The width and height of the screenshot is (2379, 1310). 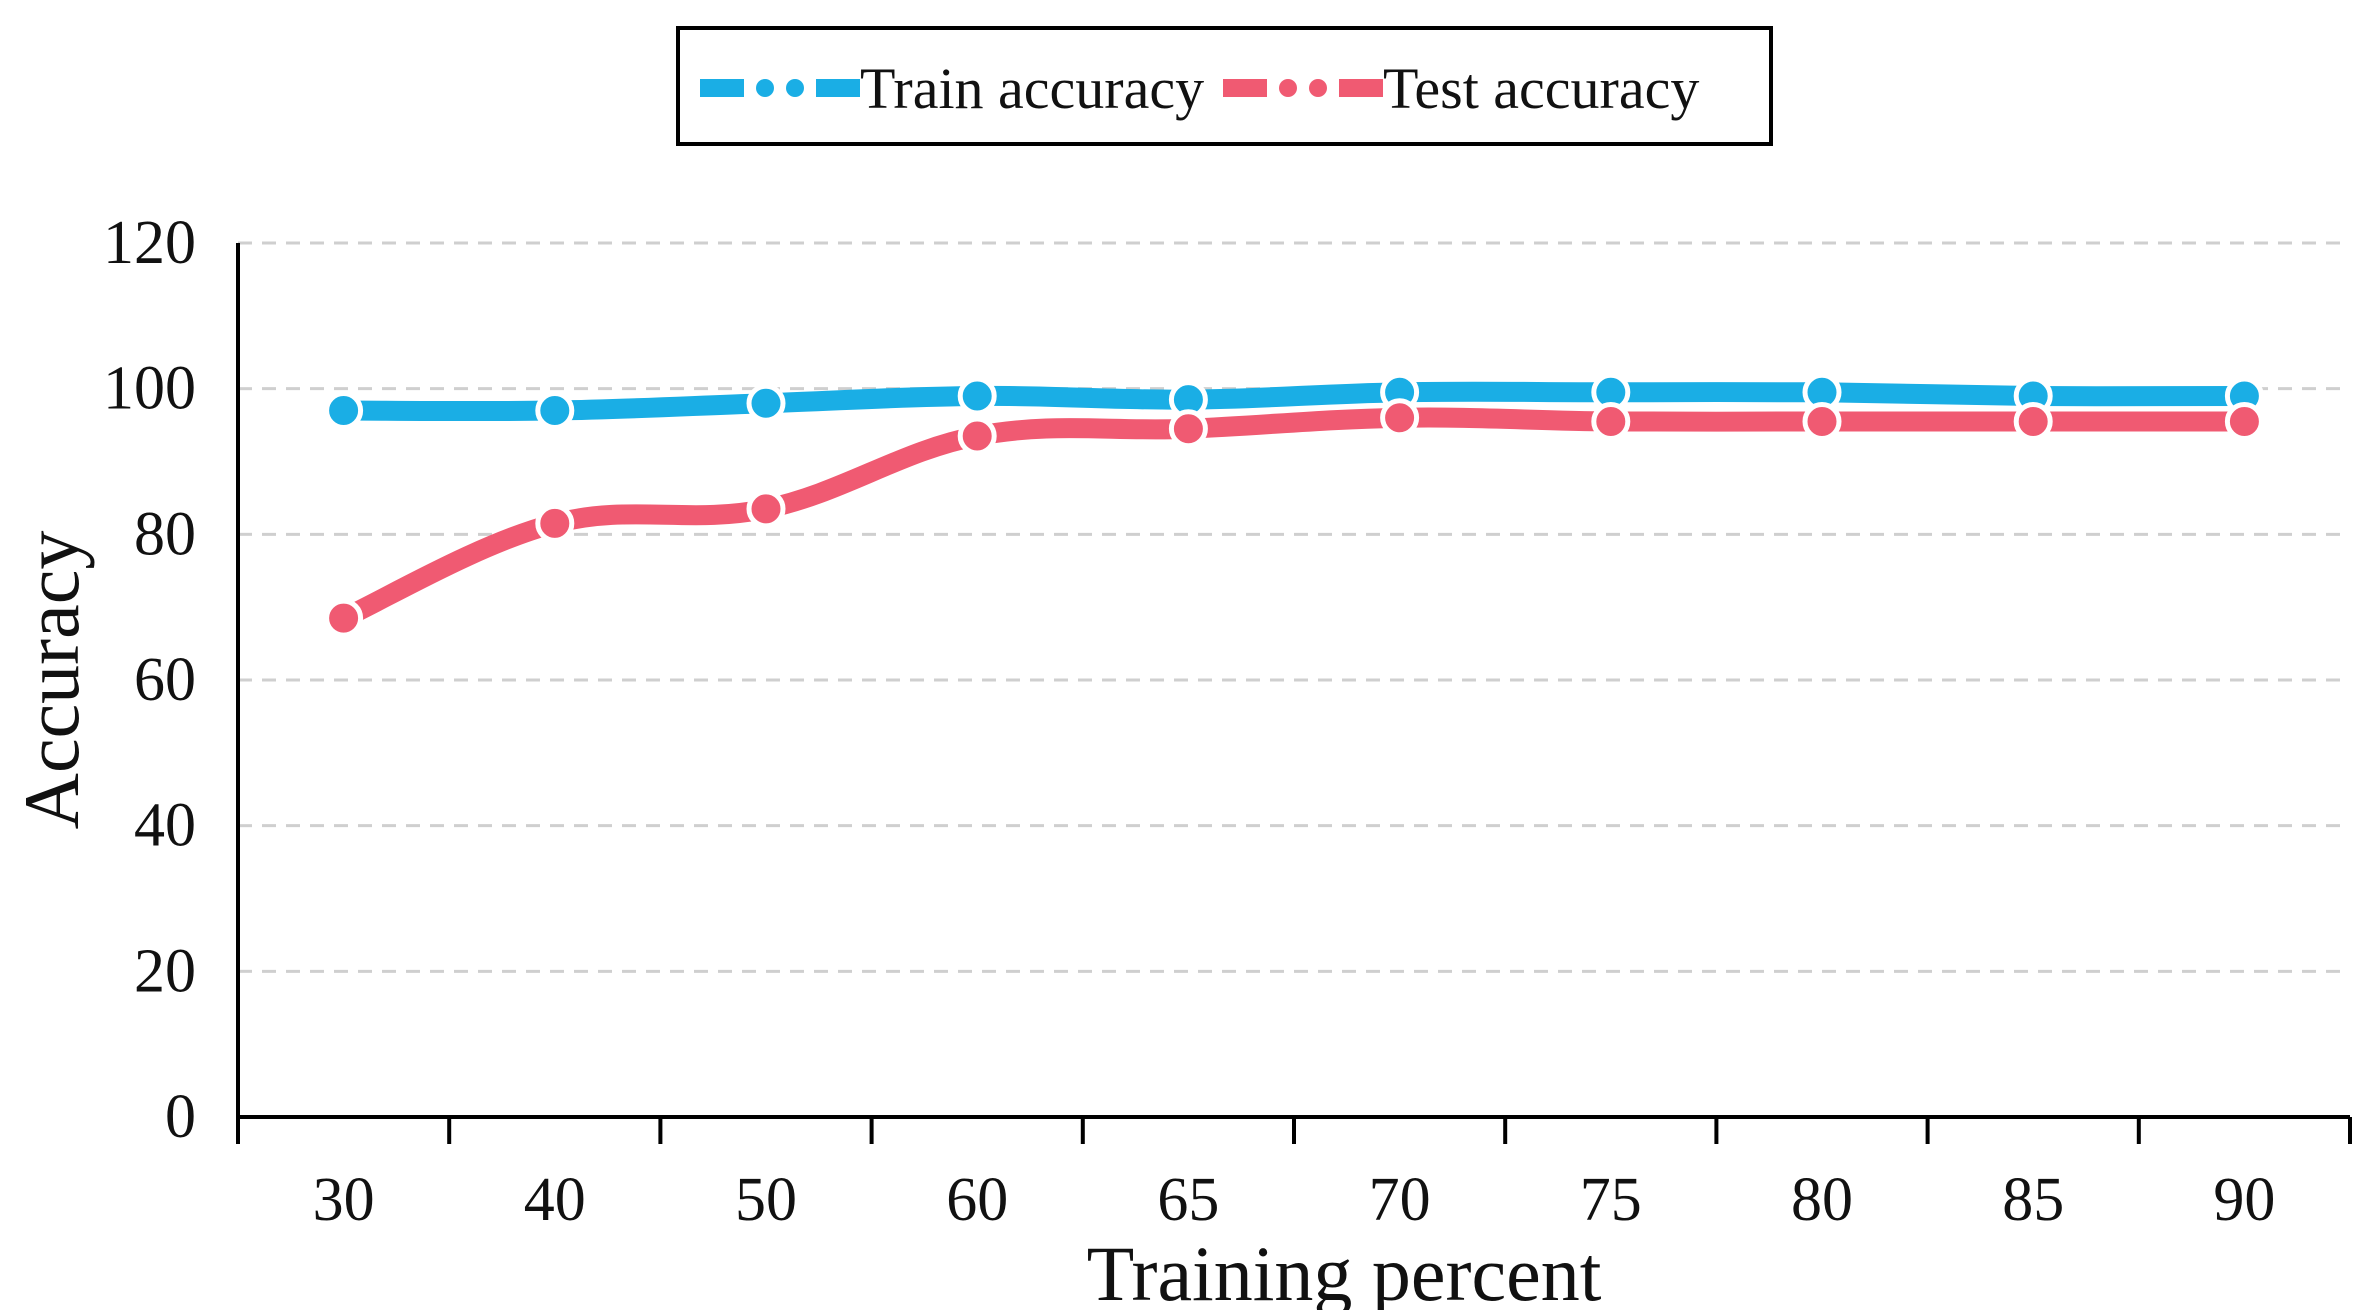 What do you see at coordinates (149, 389) in the screenshot?
I see `y-tick-label: 100` at bounding box center [149, 389].